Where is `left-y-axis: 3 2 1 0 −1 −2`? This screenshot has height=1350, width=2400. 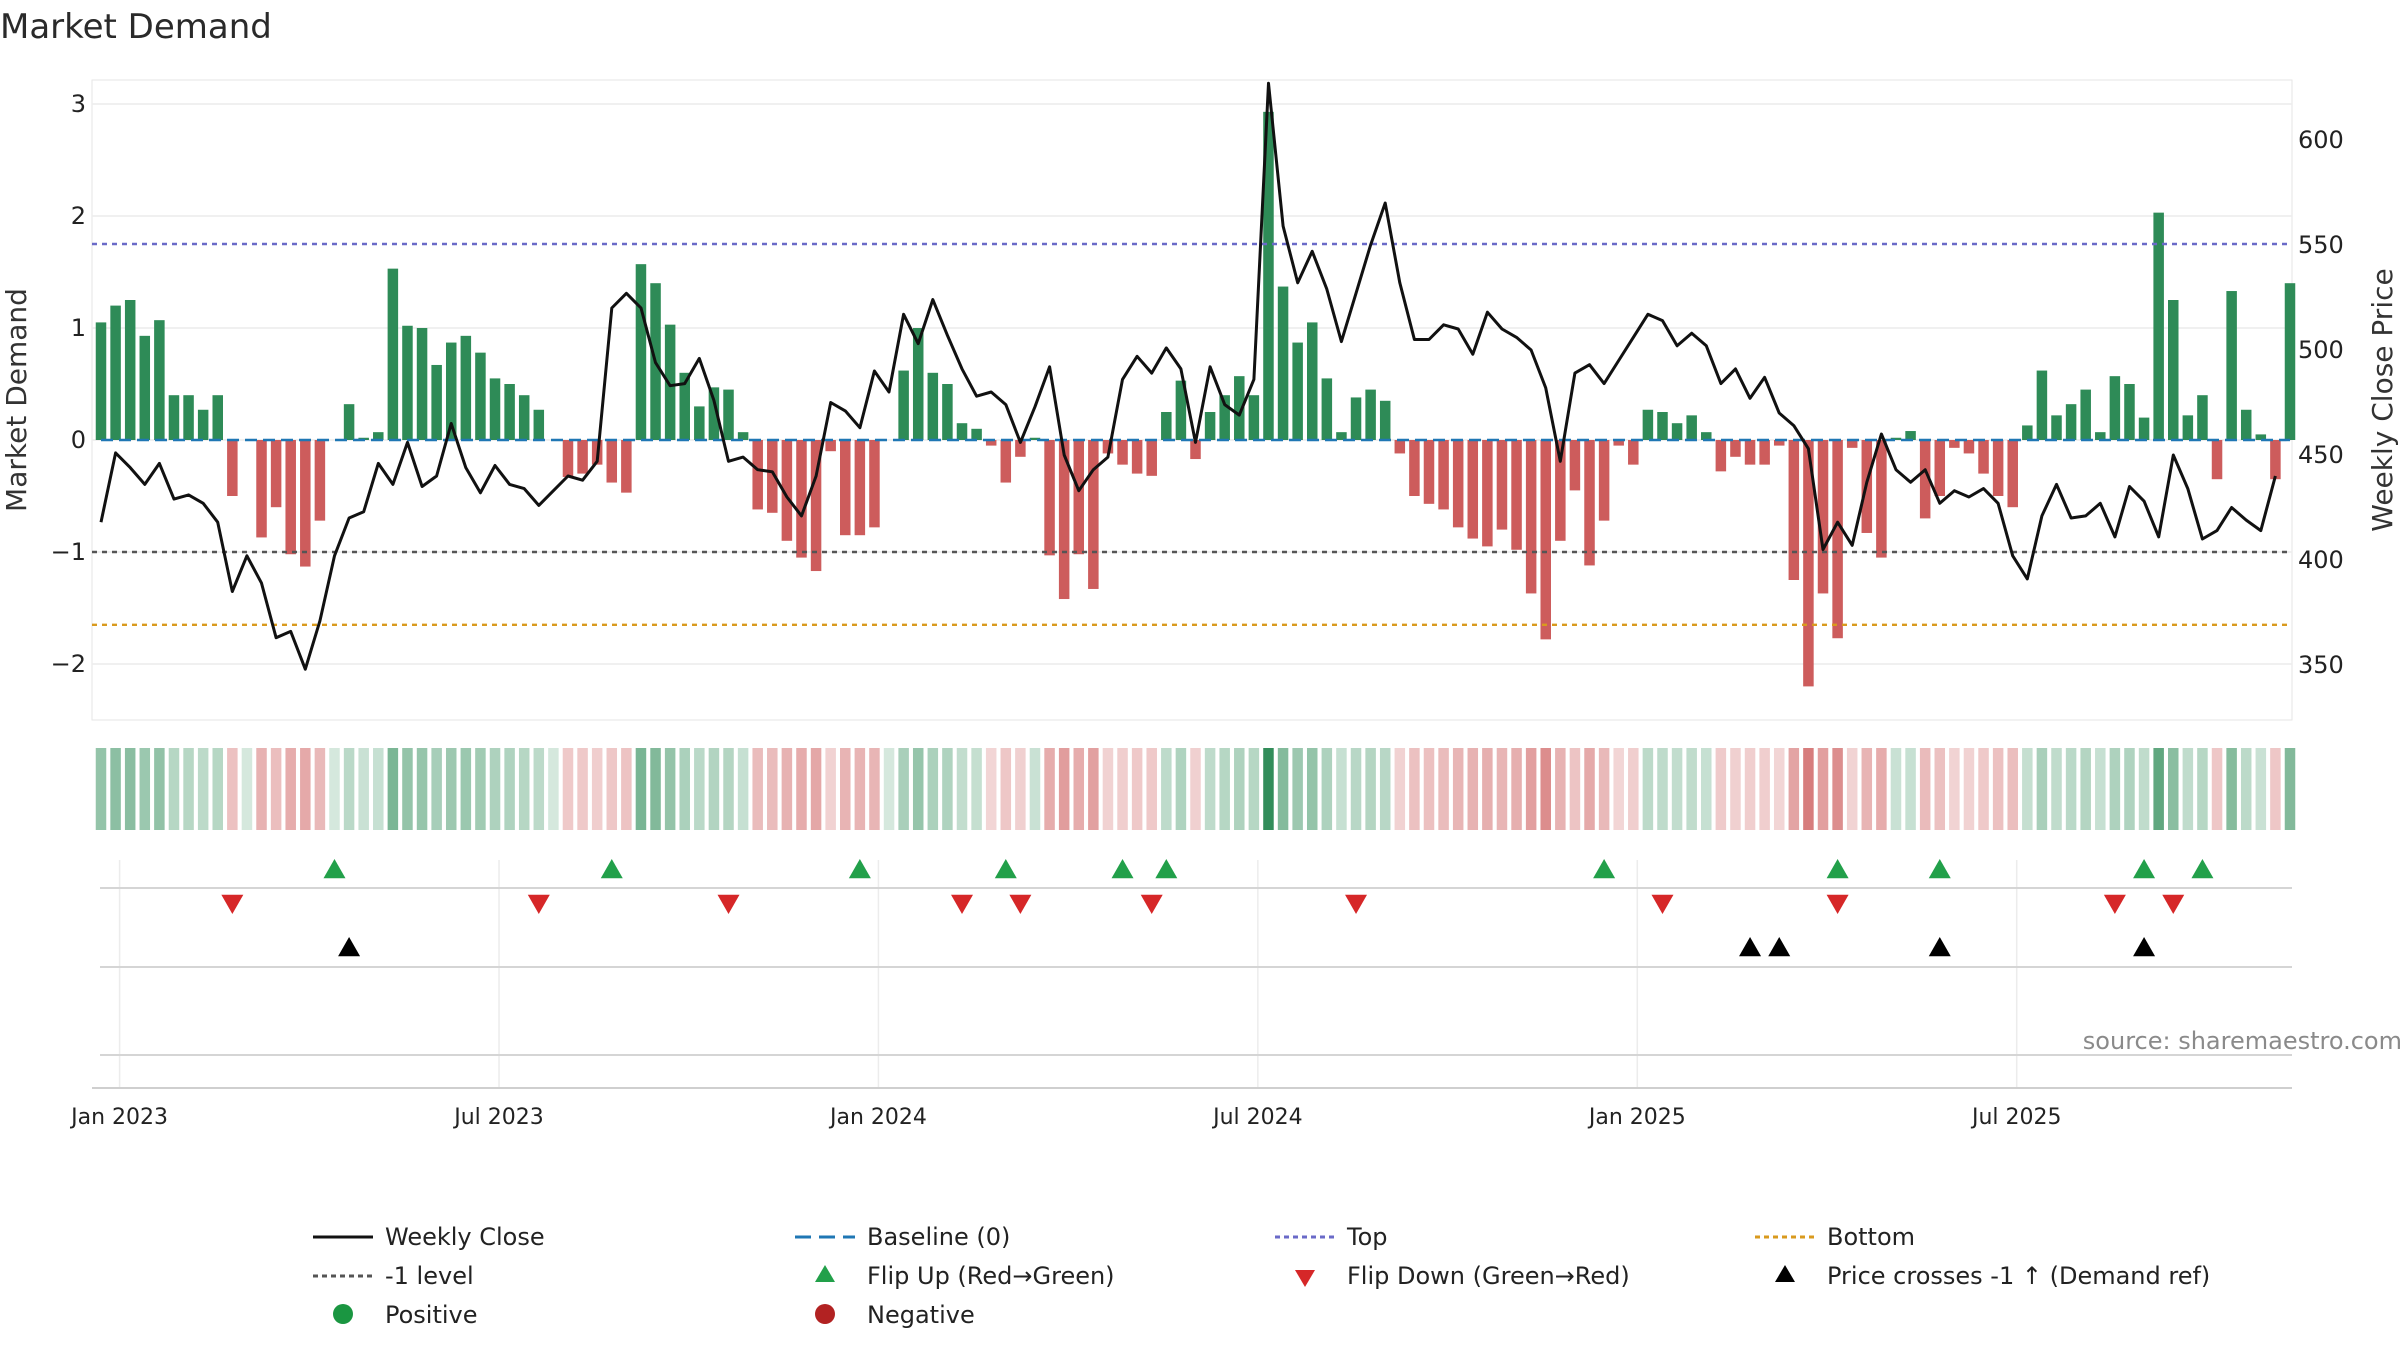
left-y-axis: 3 2 1 0 −1 −2 is located at coordinates (68, 384).